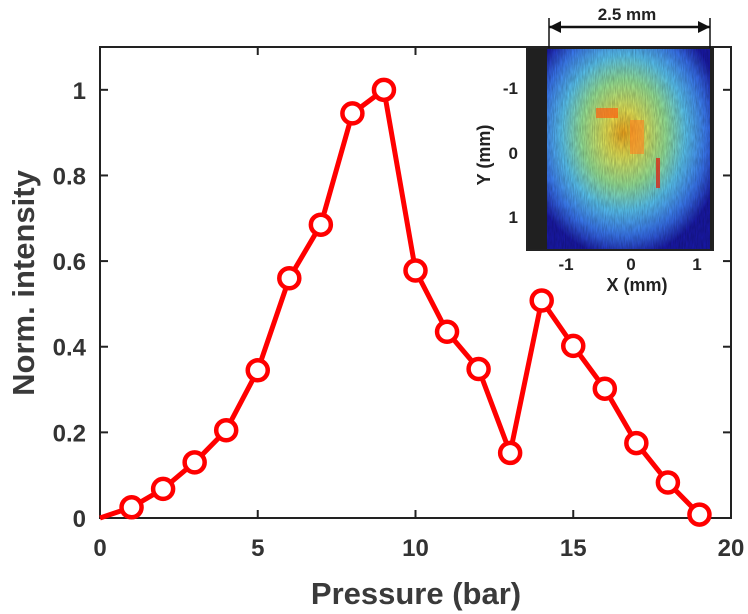 Image resolution: width=748 pixels, height=614 pixels. What do you see at coordinates (630, 264) in the screenshot?
I see `inset-x-tick-0: 0` at bounding box center [630, 264].